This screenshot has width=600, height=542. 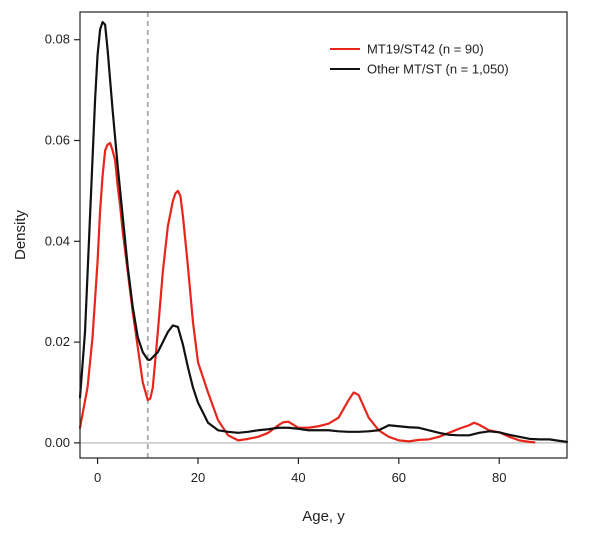 I want to click on y-tick-label: 0.02, so click(x=57, y=341).